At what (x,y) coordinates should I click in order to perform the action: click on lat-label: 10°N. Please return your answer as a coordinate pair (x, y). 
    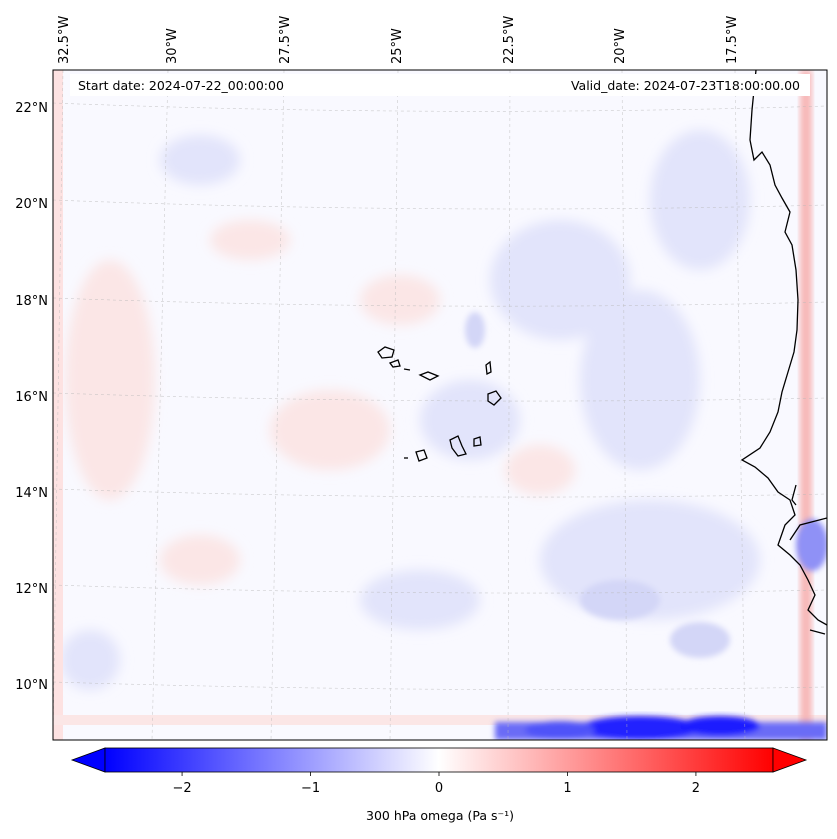
    Looking at the image, I should click on (31, 685).